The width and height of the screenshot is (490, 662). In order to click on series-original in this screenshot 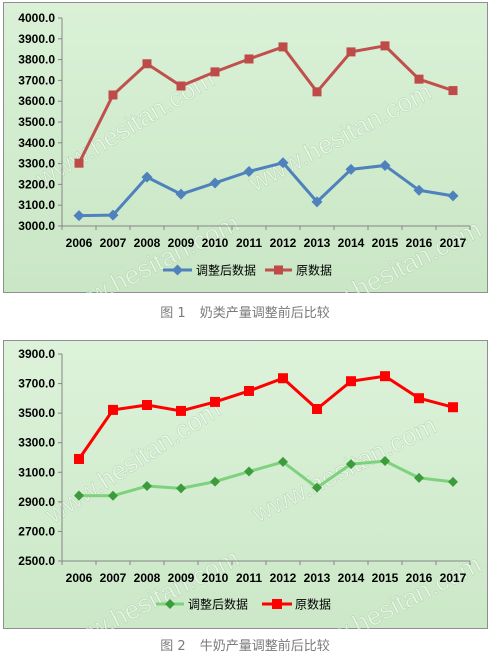, I will do `click(266, 417)`.